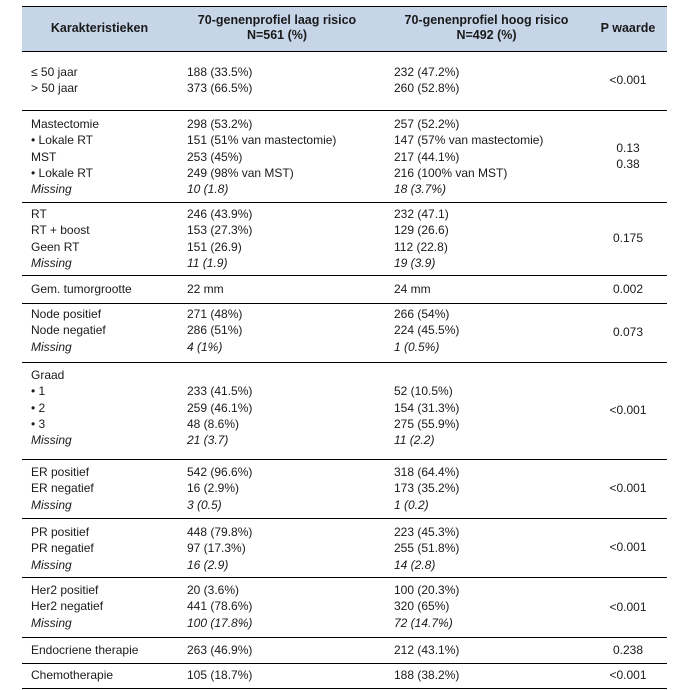  Describe the element at coordinates (65, 590) in the screenshot. I see `row-label: Her2 positief` at that location.